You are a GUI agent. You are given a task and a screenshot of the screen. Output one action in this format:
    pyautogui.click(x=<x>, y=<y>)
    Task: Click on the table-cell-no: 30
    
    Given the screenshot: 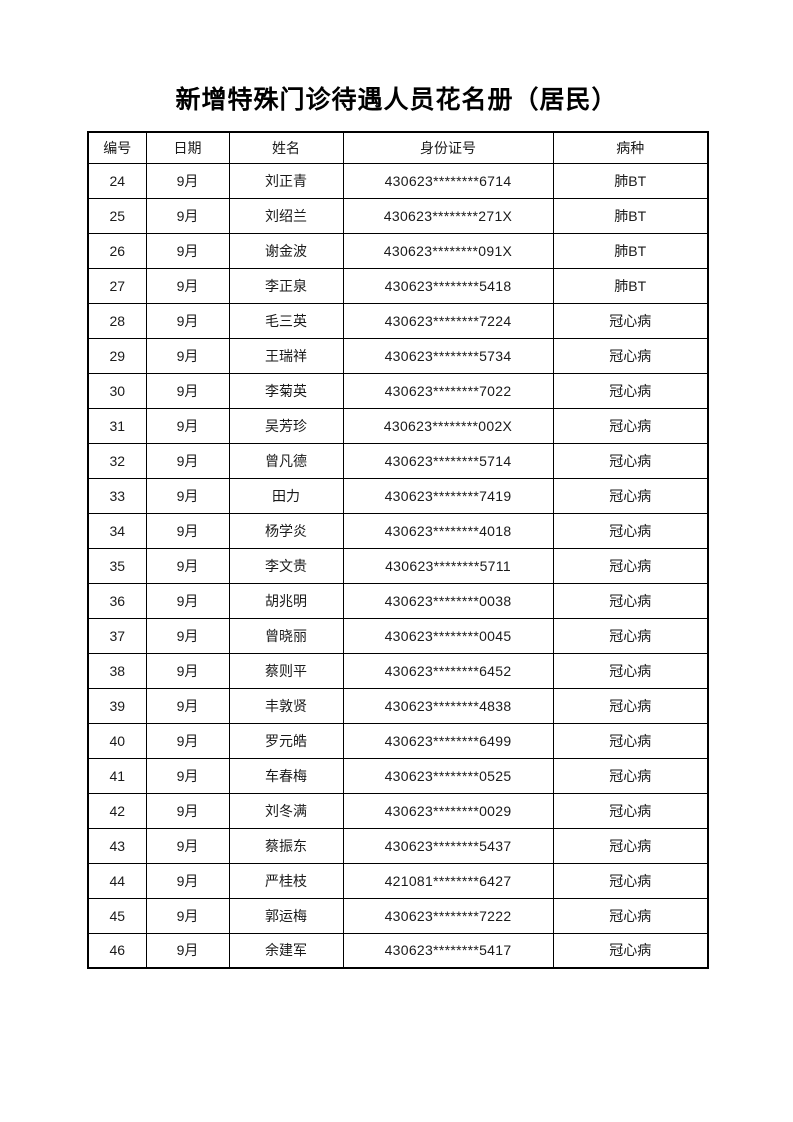 What is the action you would take?
    pyautogui.click(x=117, y=390)
    